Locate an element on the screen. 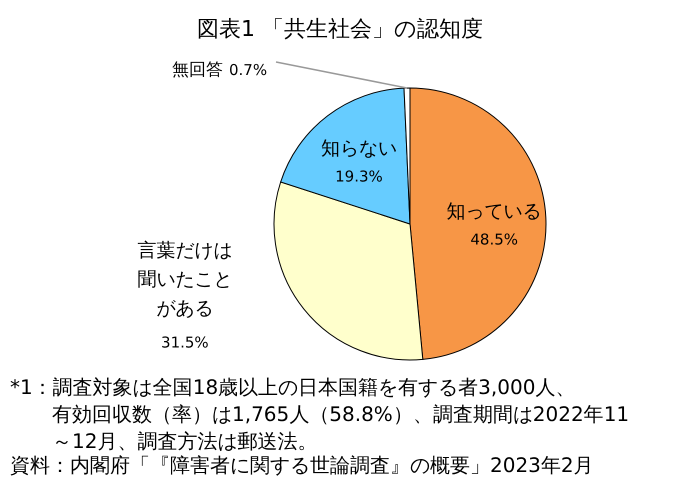 The image size is (681, 504). data-label: 48.5% is located at coordinates (494, 239).